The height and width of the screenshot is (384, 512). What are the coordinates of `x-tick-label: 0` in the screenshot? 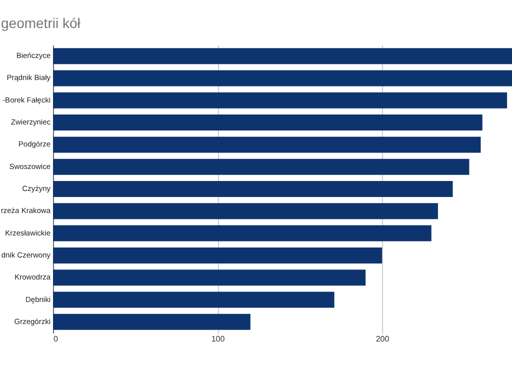 It's located at (56, 339).